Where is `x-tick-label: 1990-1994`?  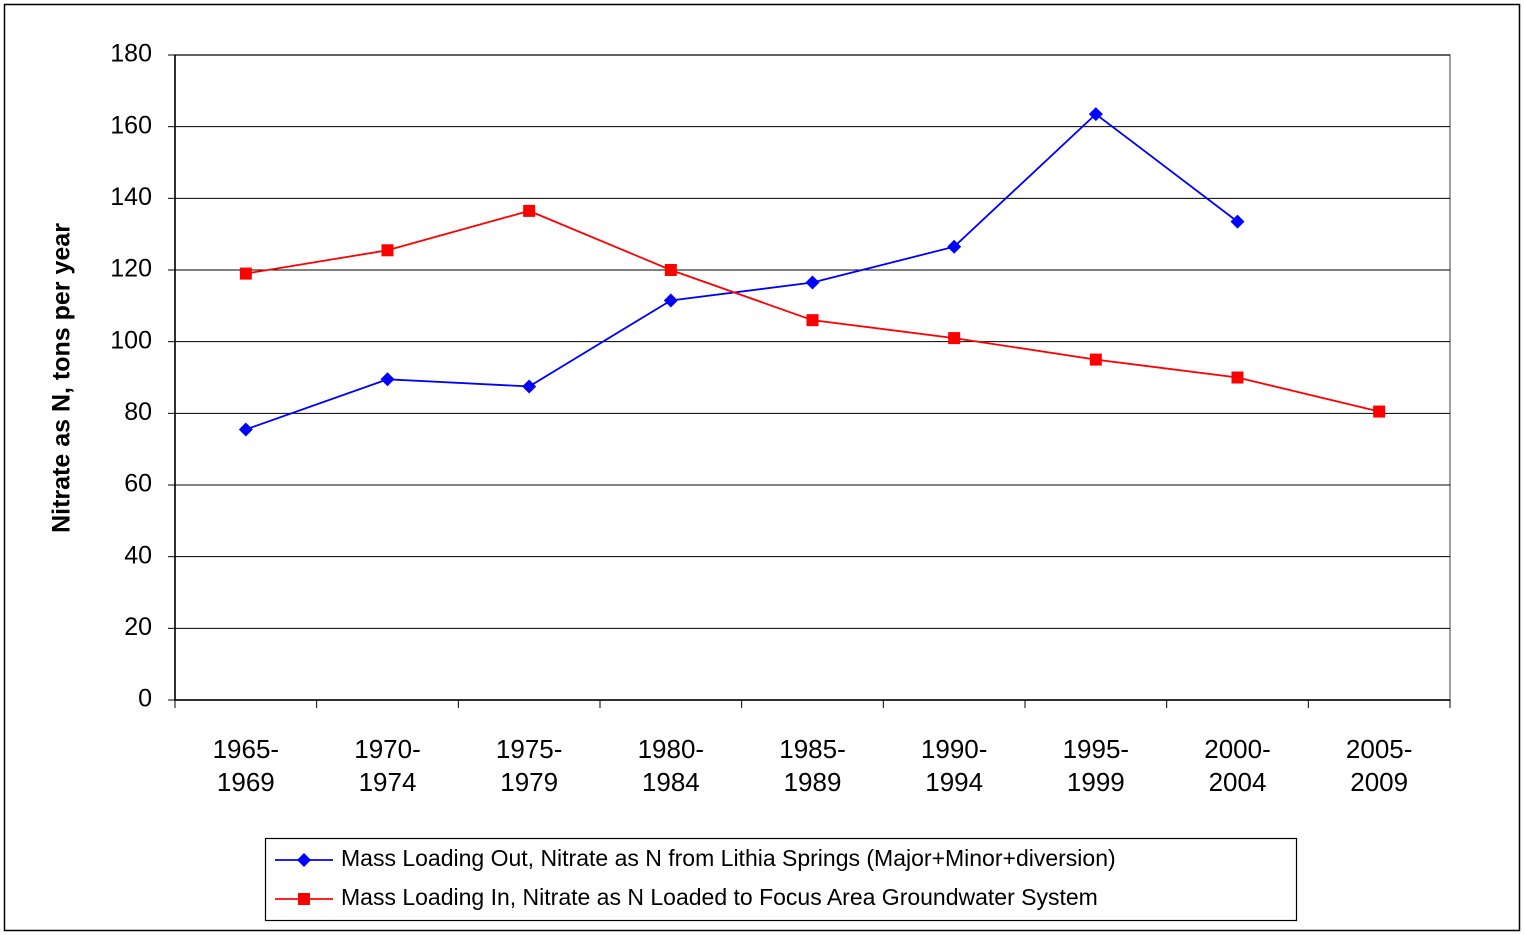
x-tick-label: 1990-1994 is located at coordinates (954, 765).